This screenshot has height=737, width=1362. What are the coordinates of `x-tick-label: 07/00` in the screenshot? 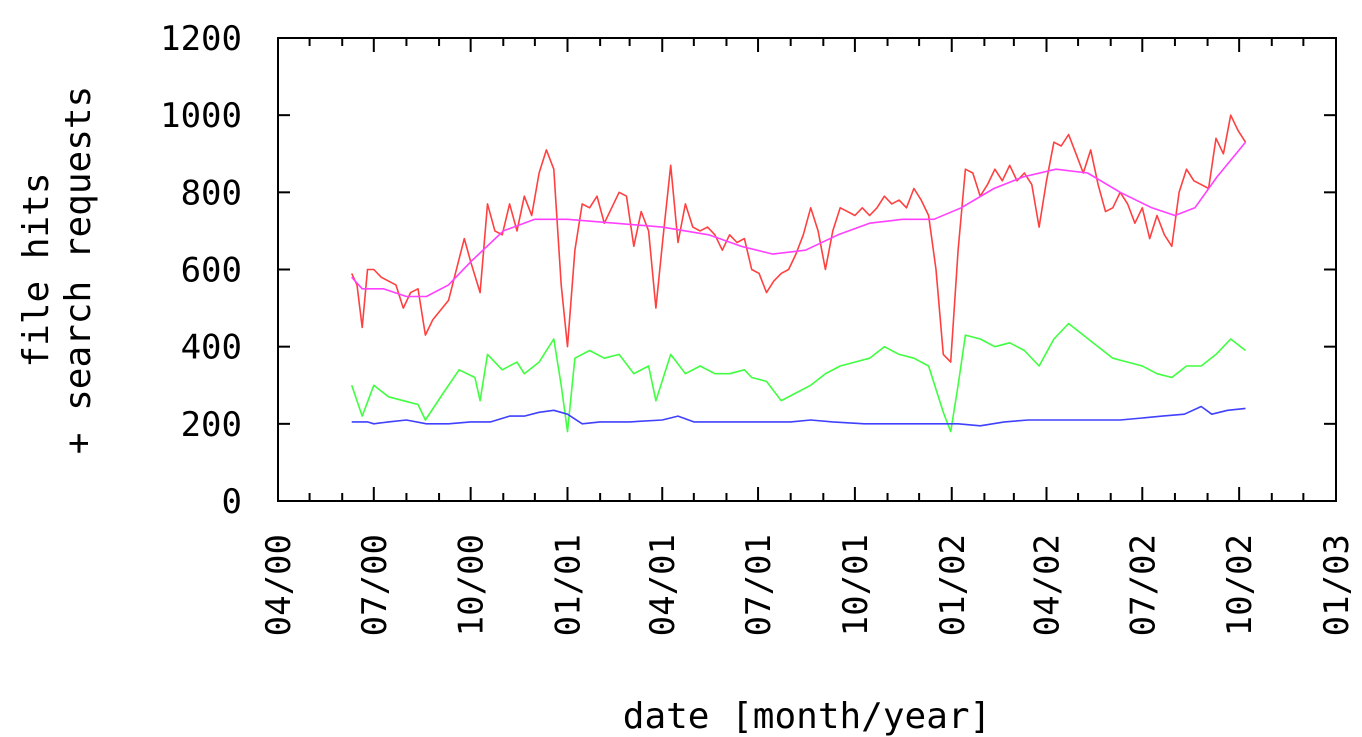 It's located at (375, 585).